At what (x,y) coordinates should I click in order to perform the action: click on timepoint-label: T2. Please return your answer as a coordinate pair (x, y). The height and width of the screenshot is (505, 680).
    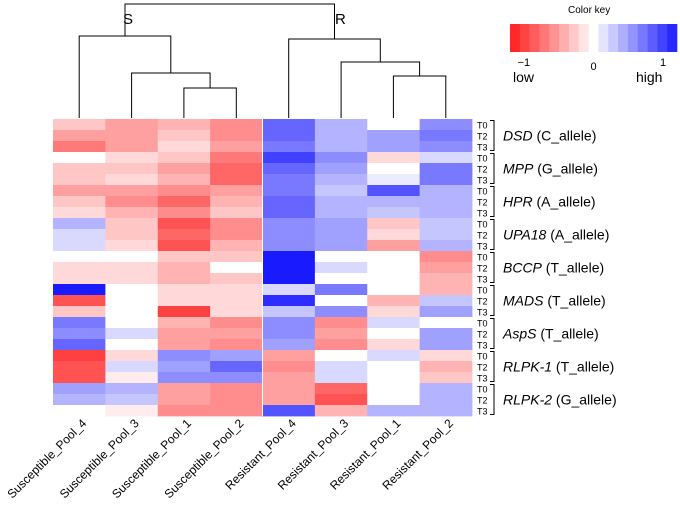
    Looking at the image, I should click on (482, 269).